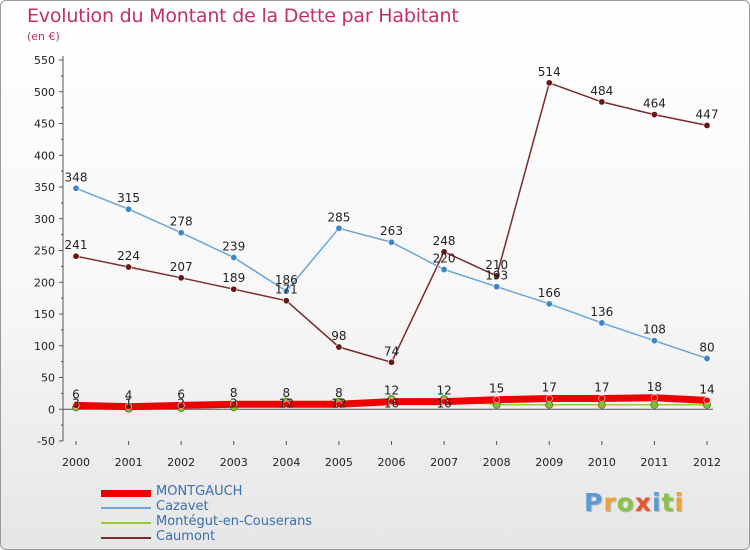 This screenshot has width=750, height=550. What do you see at coordinates (496, 265) in the screenshot?
I see `data-label: 210` at bounding box center [496, 265].